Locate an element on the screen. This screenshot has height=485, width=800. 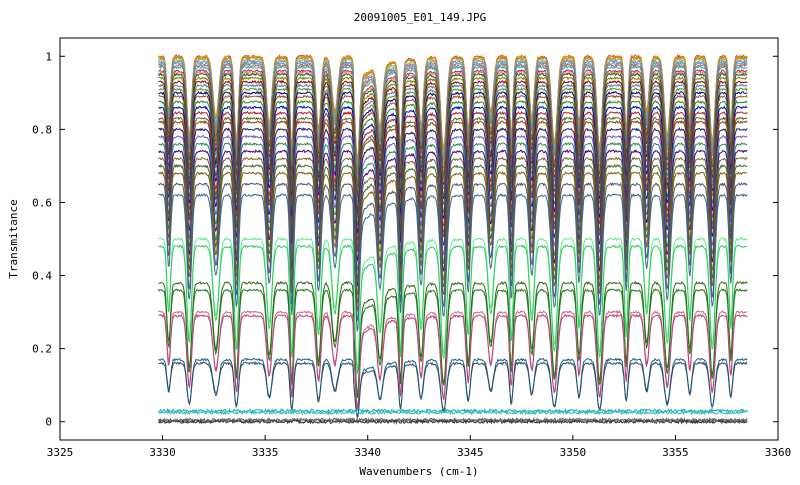
x-tick-label: 3350 is located at coordinates (573, 452).